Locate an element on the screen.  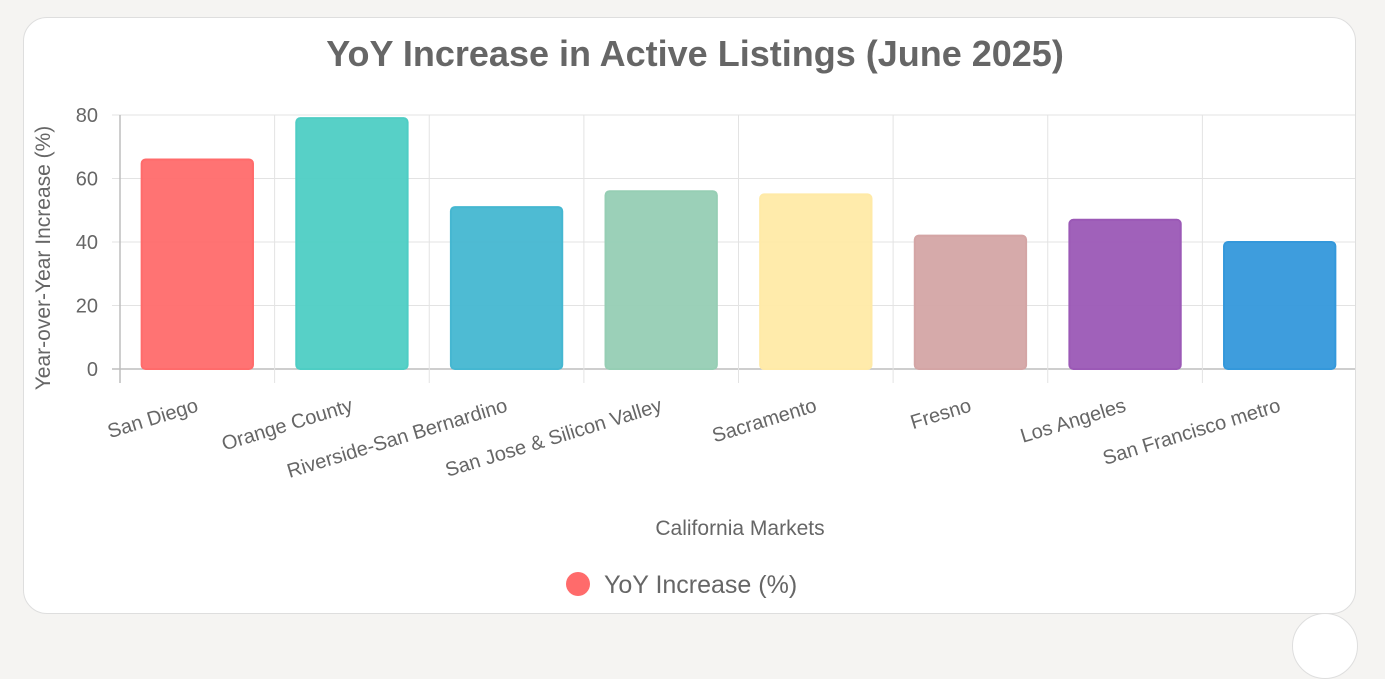
y-tick-label: 40 is located at coordinates (87, 243).